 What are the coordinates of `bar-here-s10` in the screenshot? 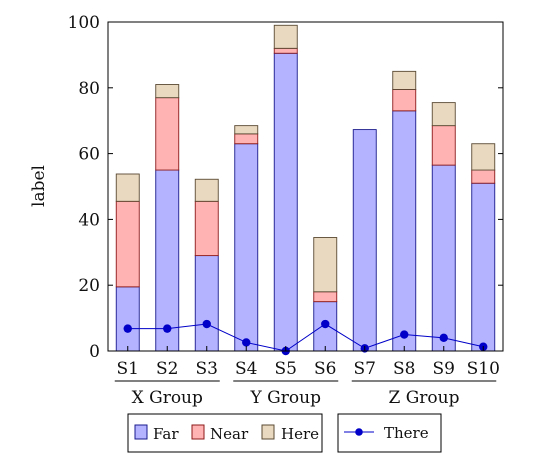 It's located at (483, 157).